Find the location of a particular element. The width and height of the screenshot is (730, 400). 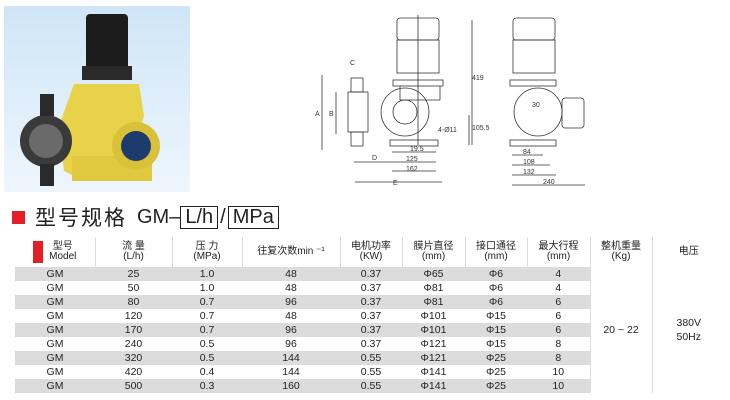

table-cell: 120 is located at coordinates (133, 316).